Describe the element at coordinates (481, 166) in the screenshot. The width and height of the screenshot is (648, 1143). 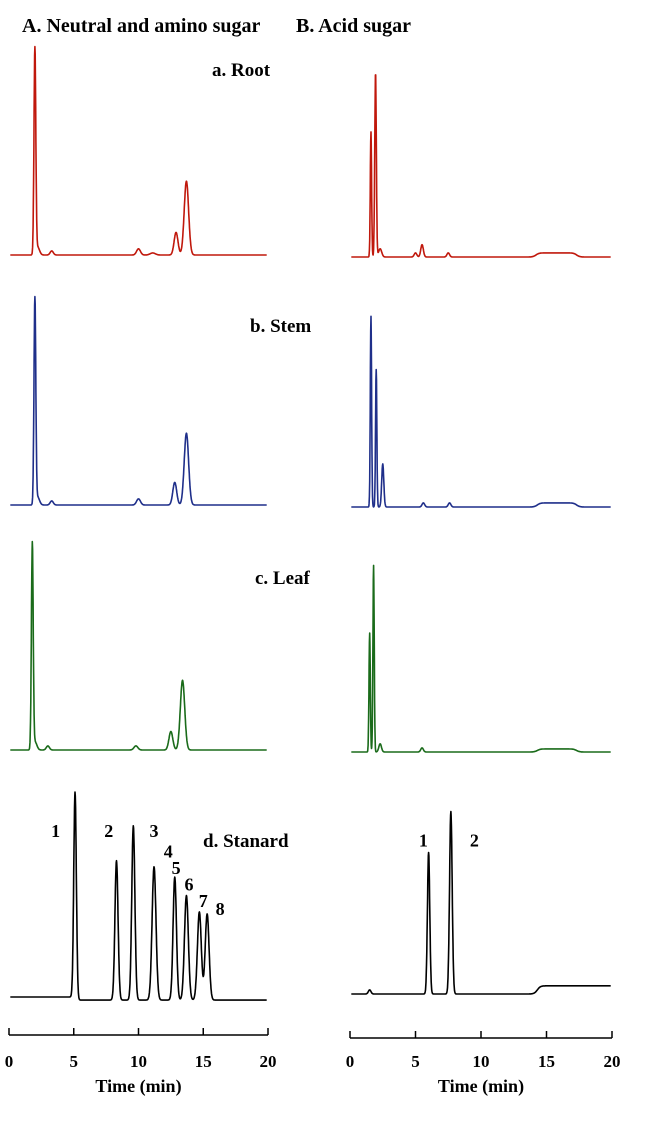
I see `trace-b-root` at that location.